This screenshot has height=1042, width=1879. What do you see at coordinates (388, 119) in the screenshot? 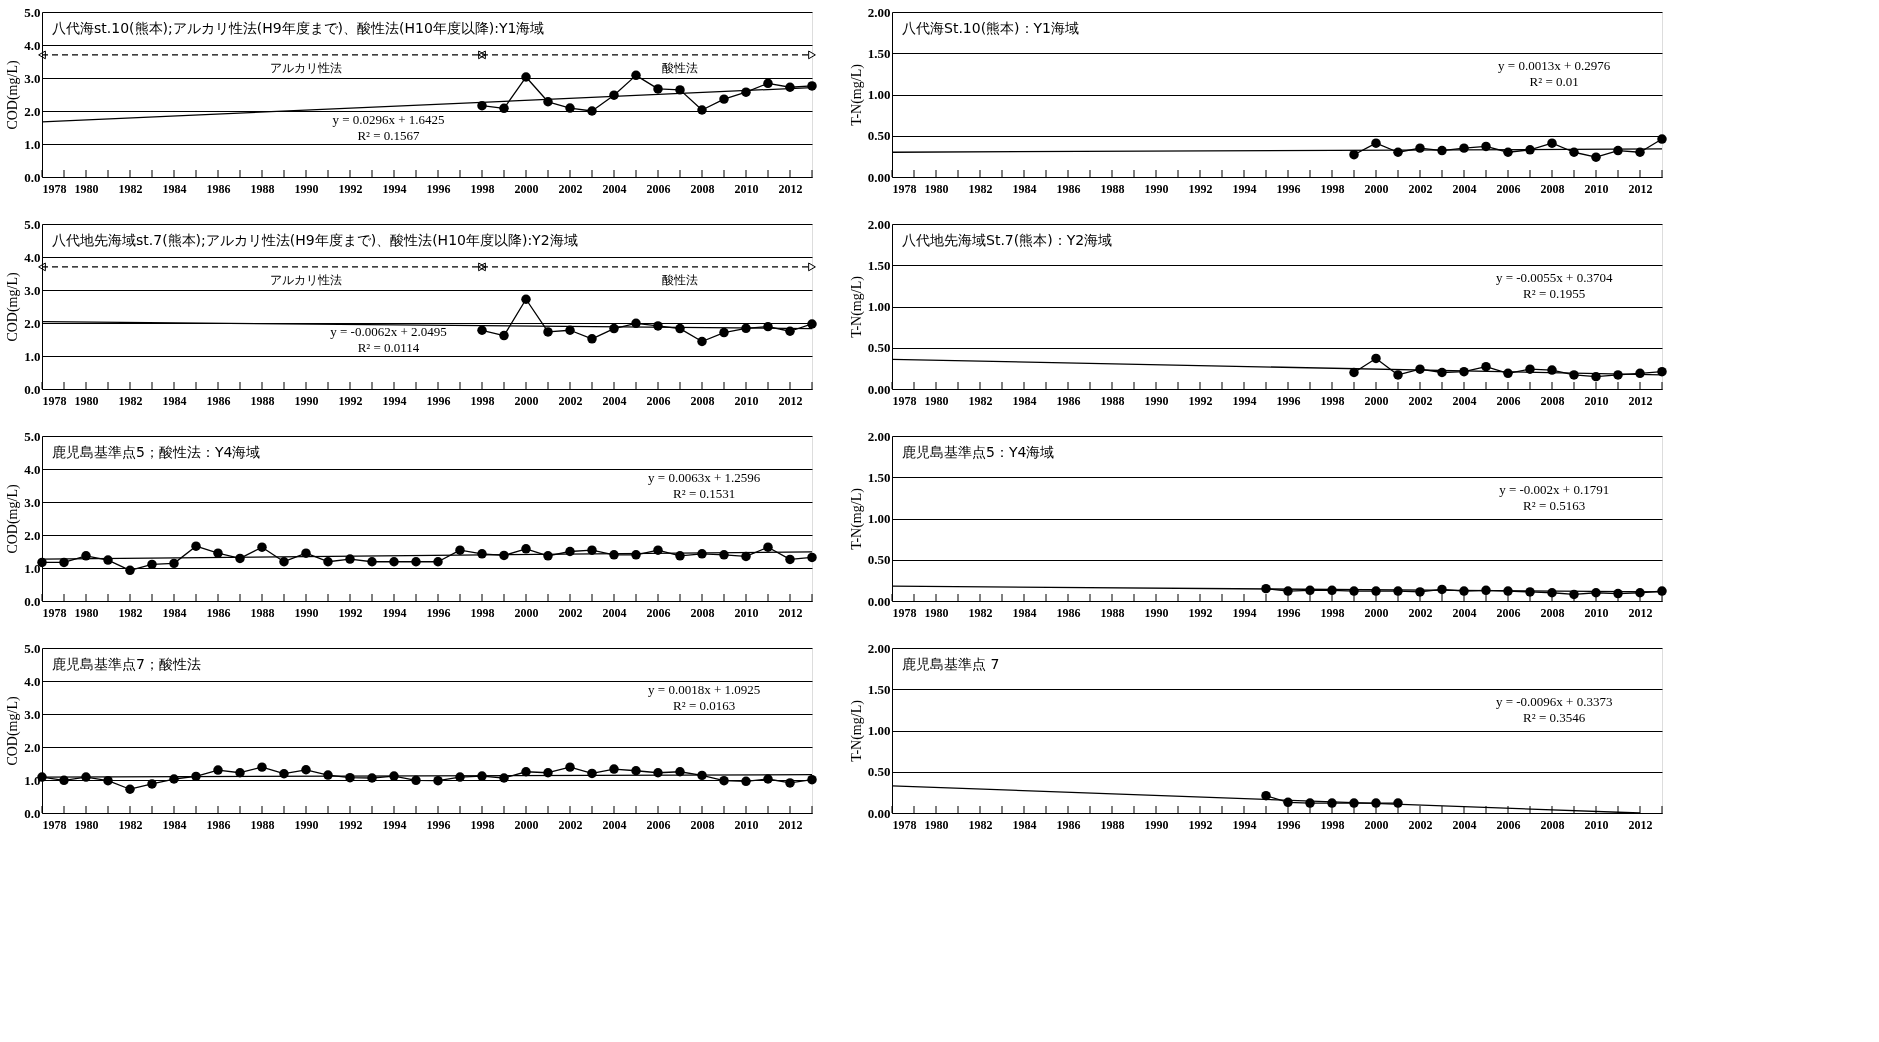
I see `annotation: y = 0.0296x + 1.6425` at bounding box center [388, 119].